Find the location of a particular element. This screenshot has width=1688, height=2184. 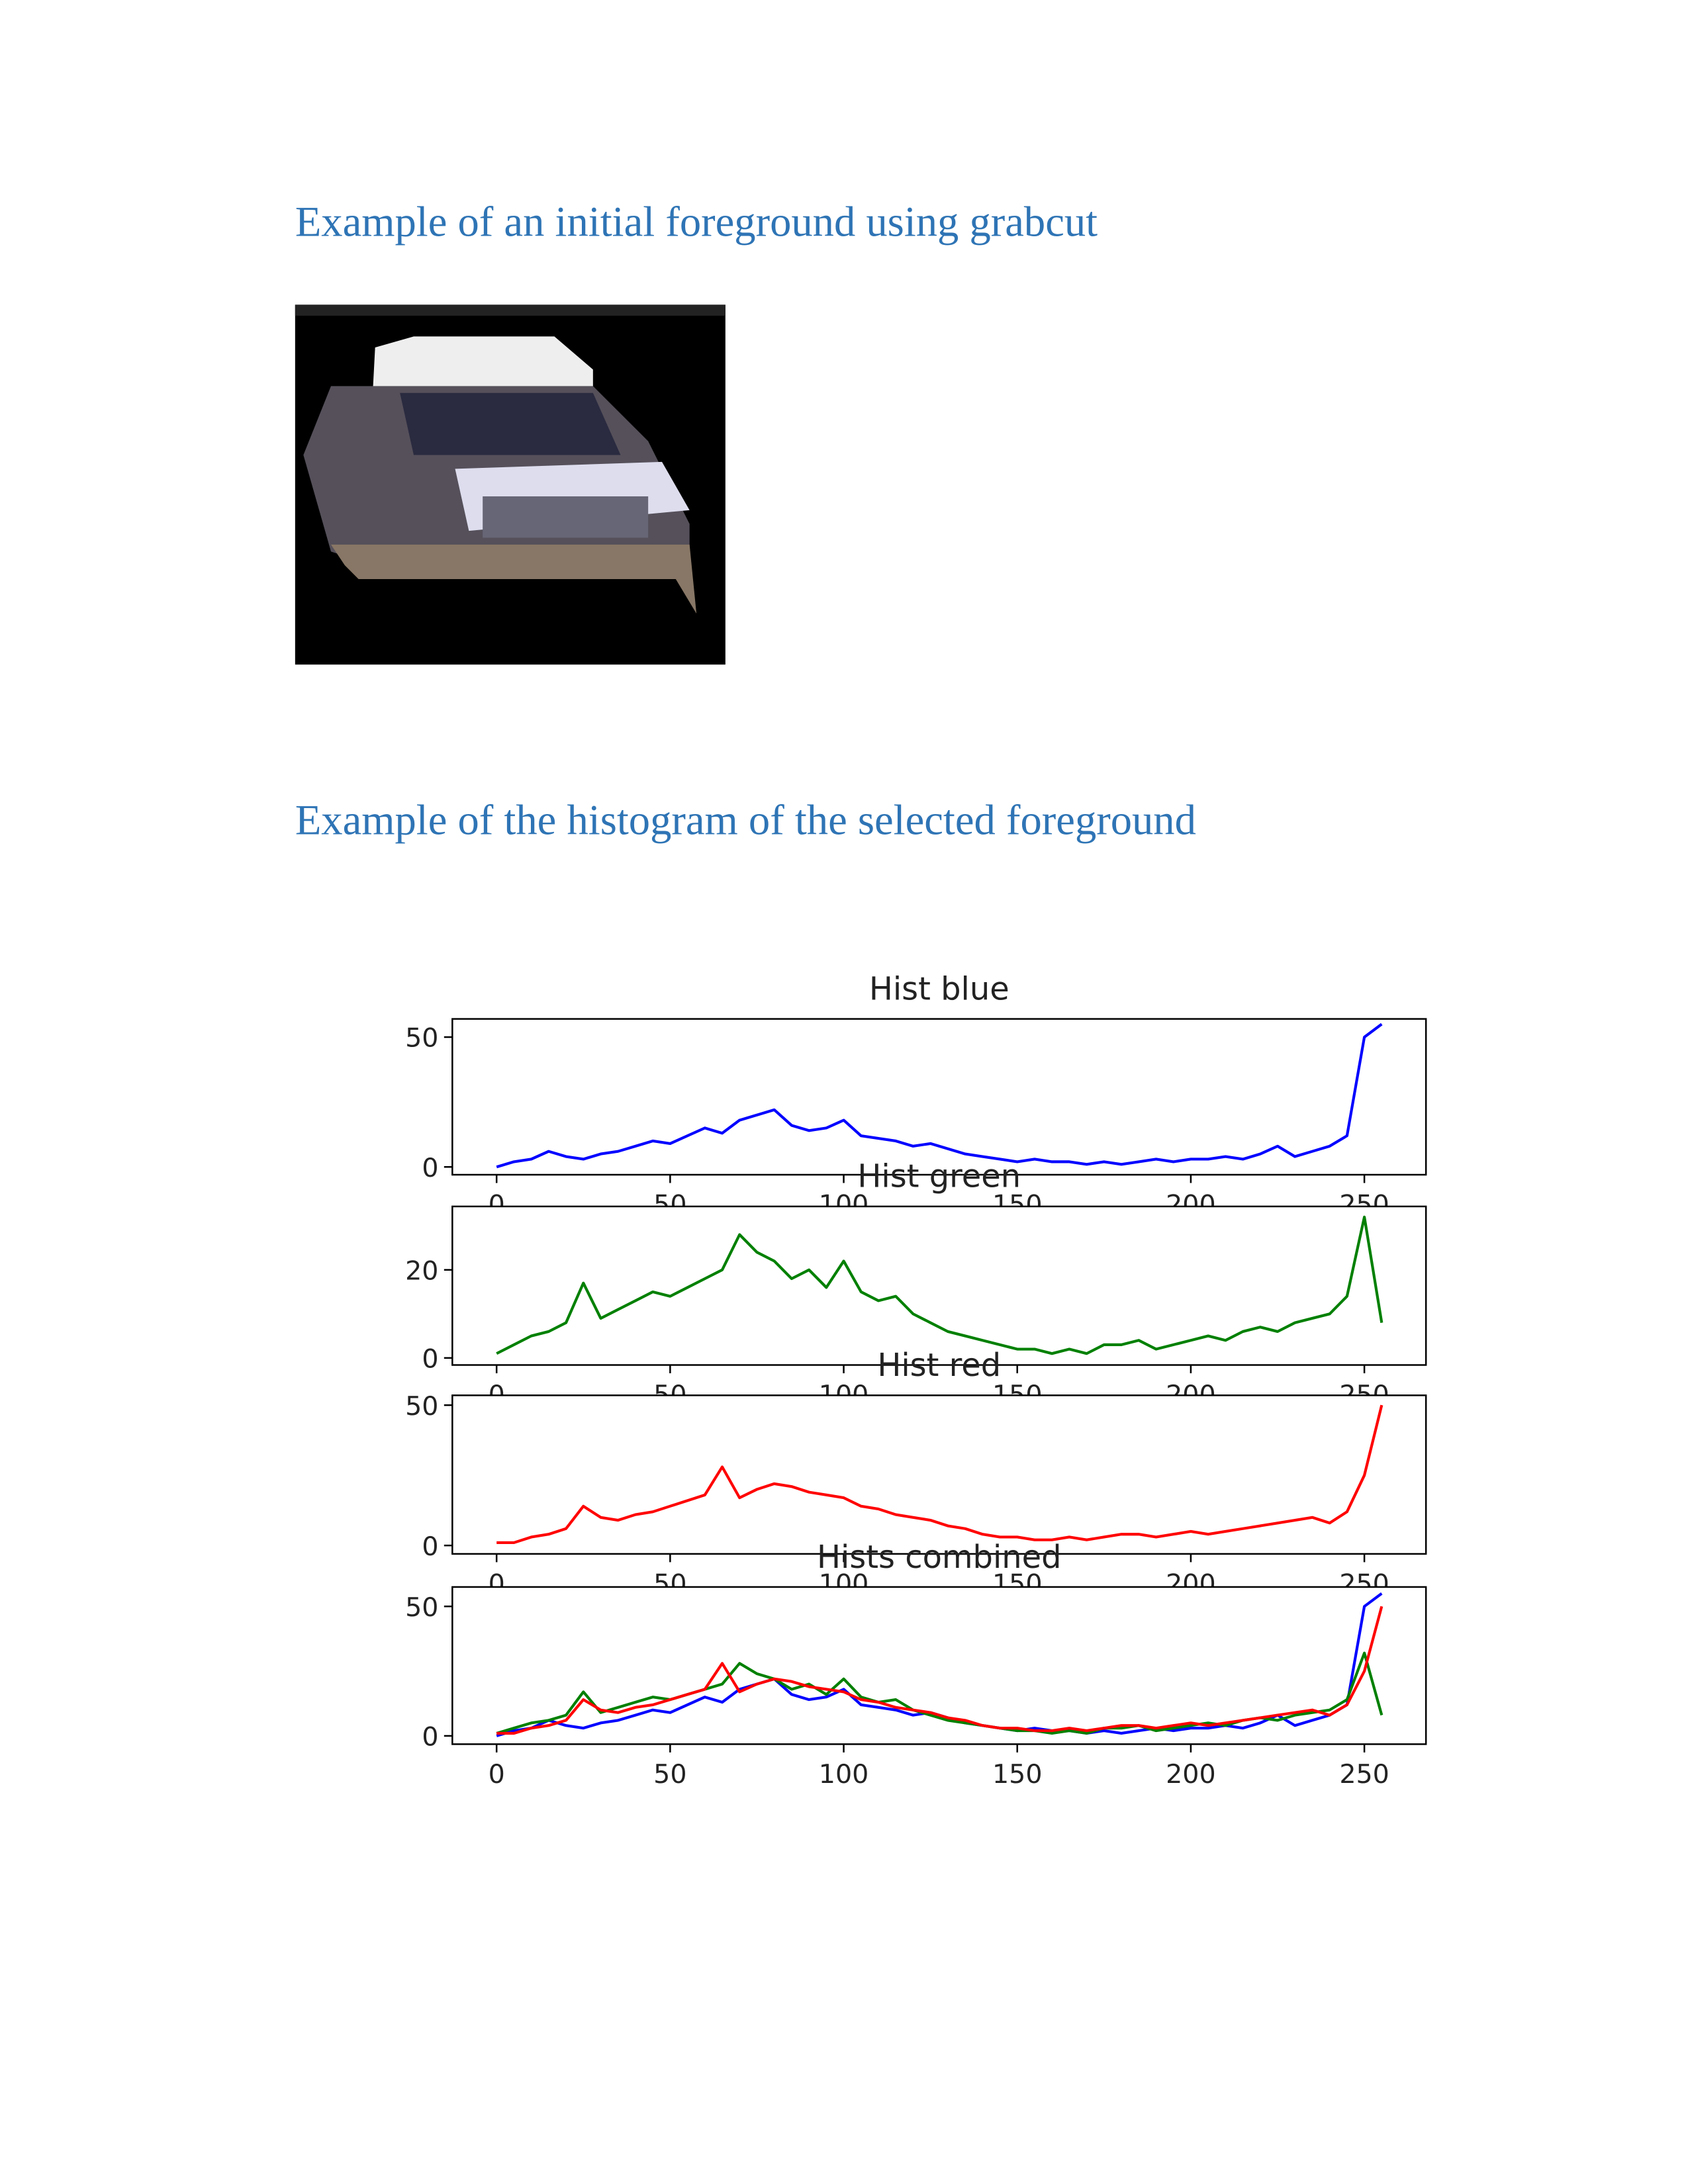

chart-title: Hist red is located at coordinates (939, 1365).